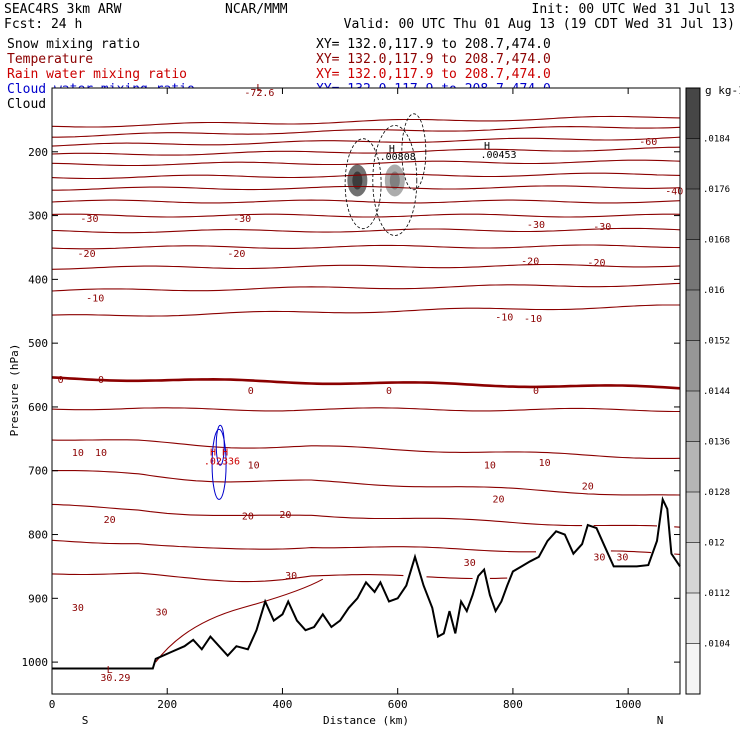  What do you see at coordinates (167, 704) in the screenshot?
I see `x-tick-label: 200` at bounding box center [167, 704].